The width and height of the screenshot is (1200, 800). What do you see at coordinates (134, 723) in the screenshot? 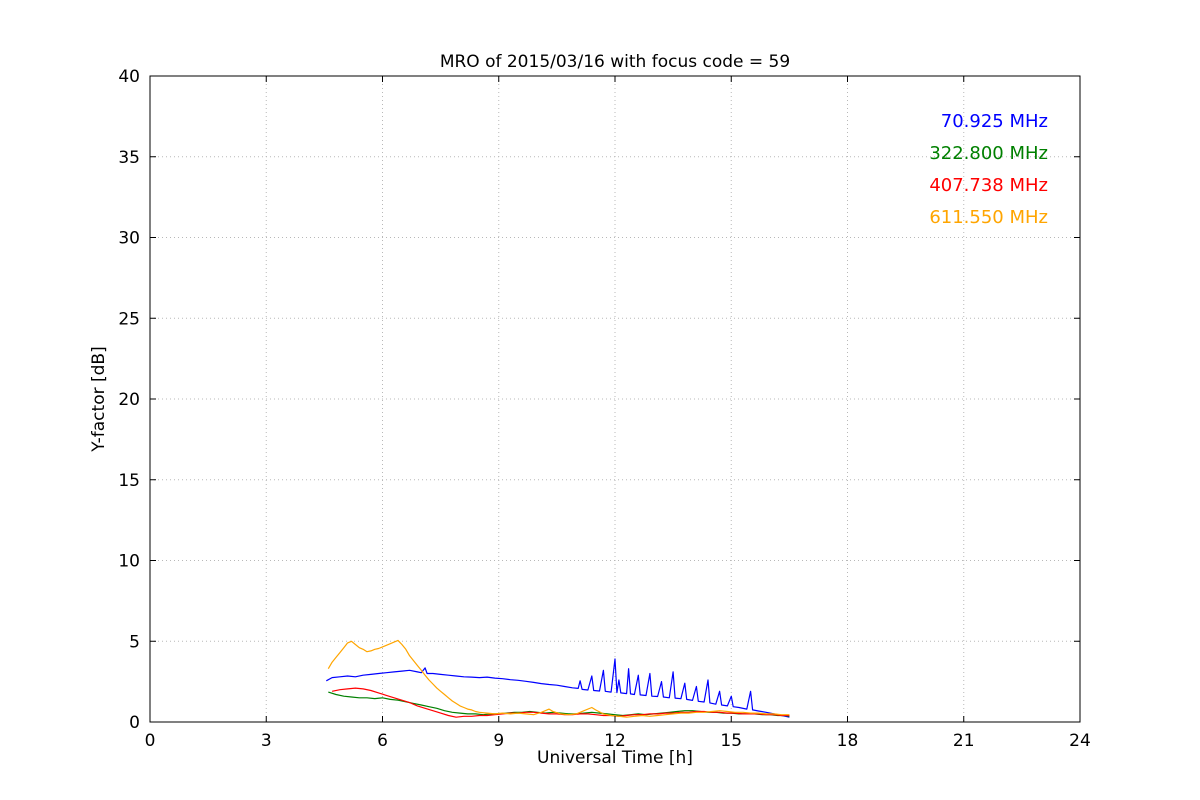
I see `y-tick-label: 0` at bounding box center [134, 723].